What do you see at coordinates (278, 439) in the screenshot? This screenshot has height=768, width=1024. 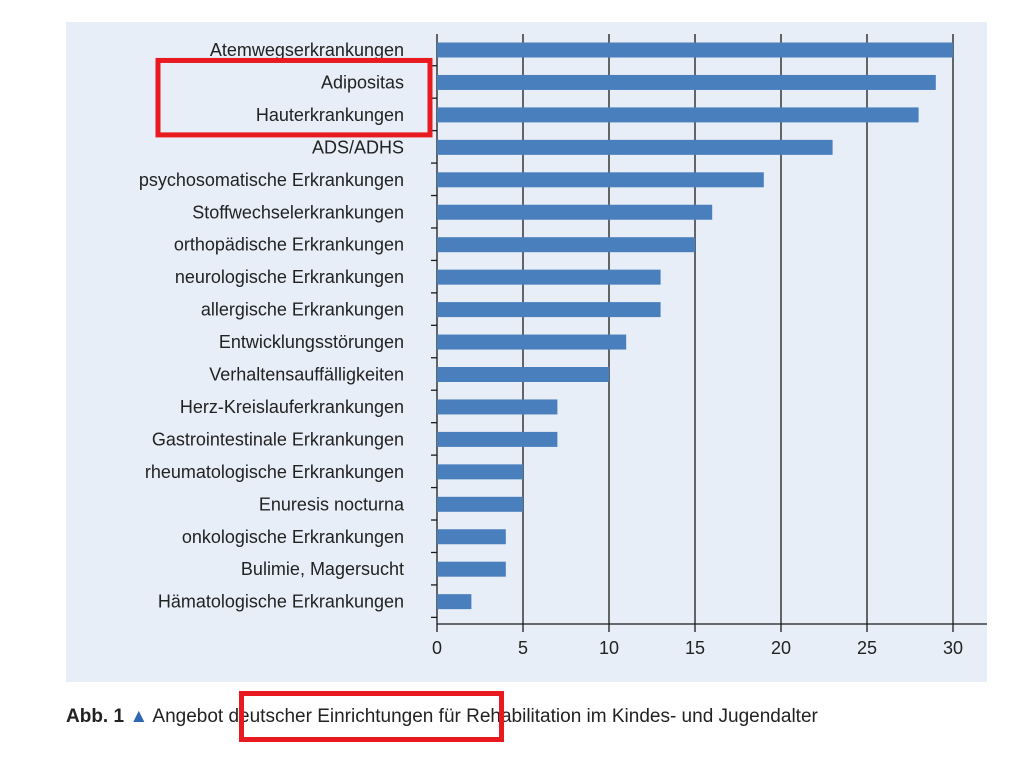 I see `category-label: Gastrointestinale Erkrankungen` at bounding box center [278, 439].